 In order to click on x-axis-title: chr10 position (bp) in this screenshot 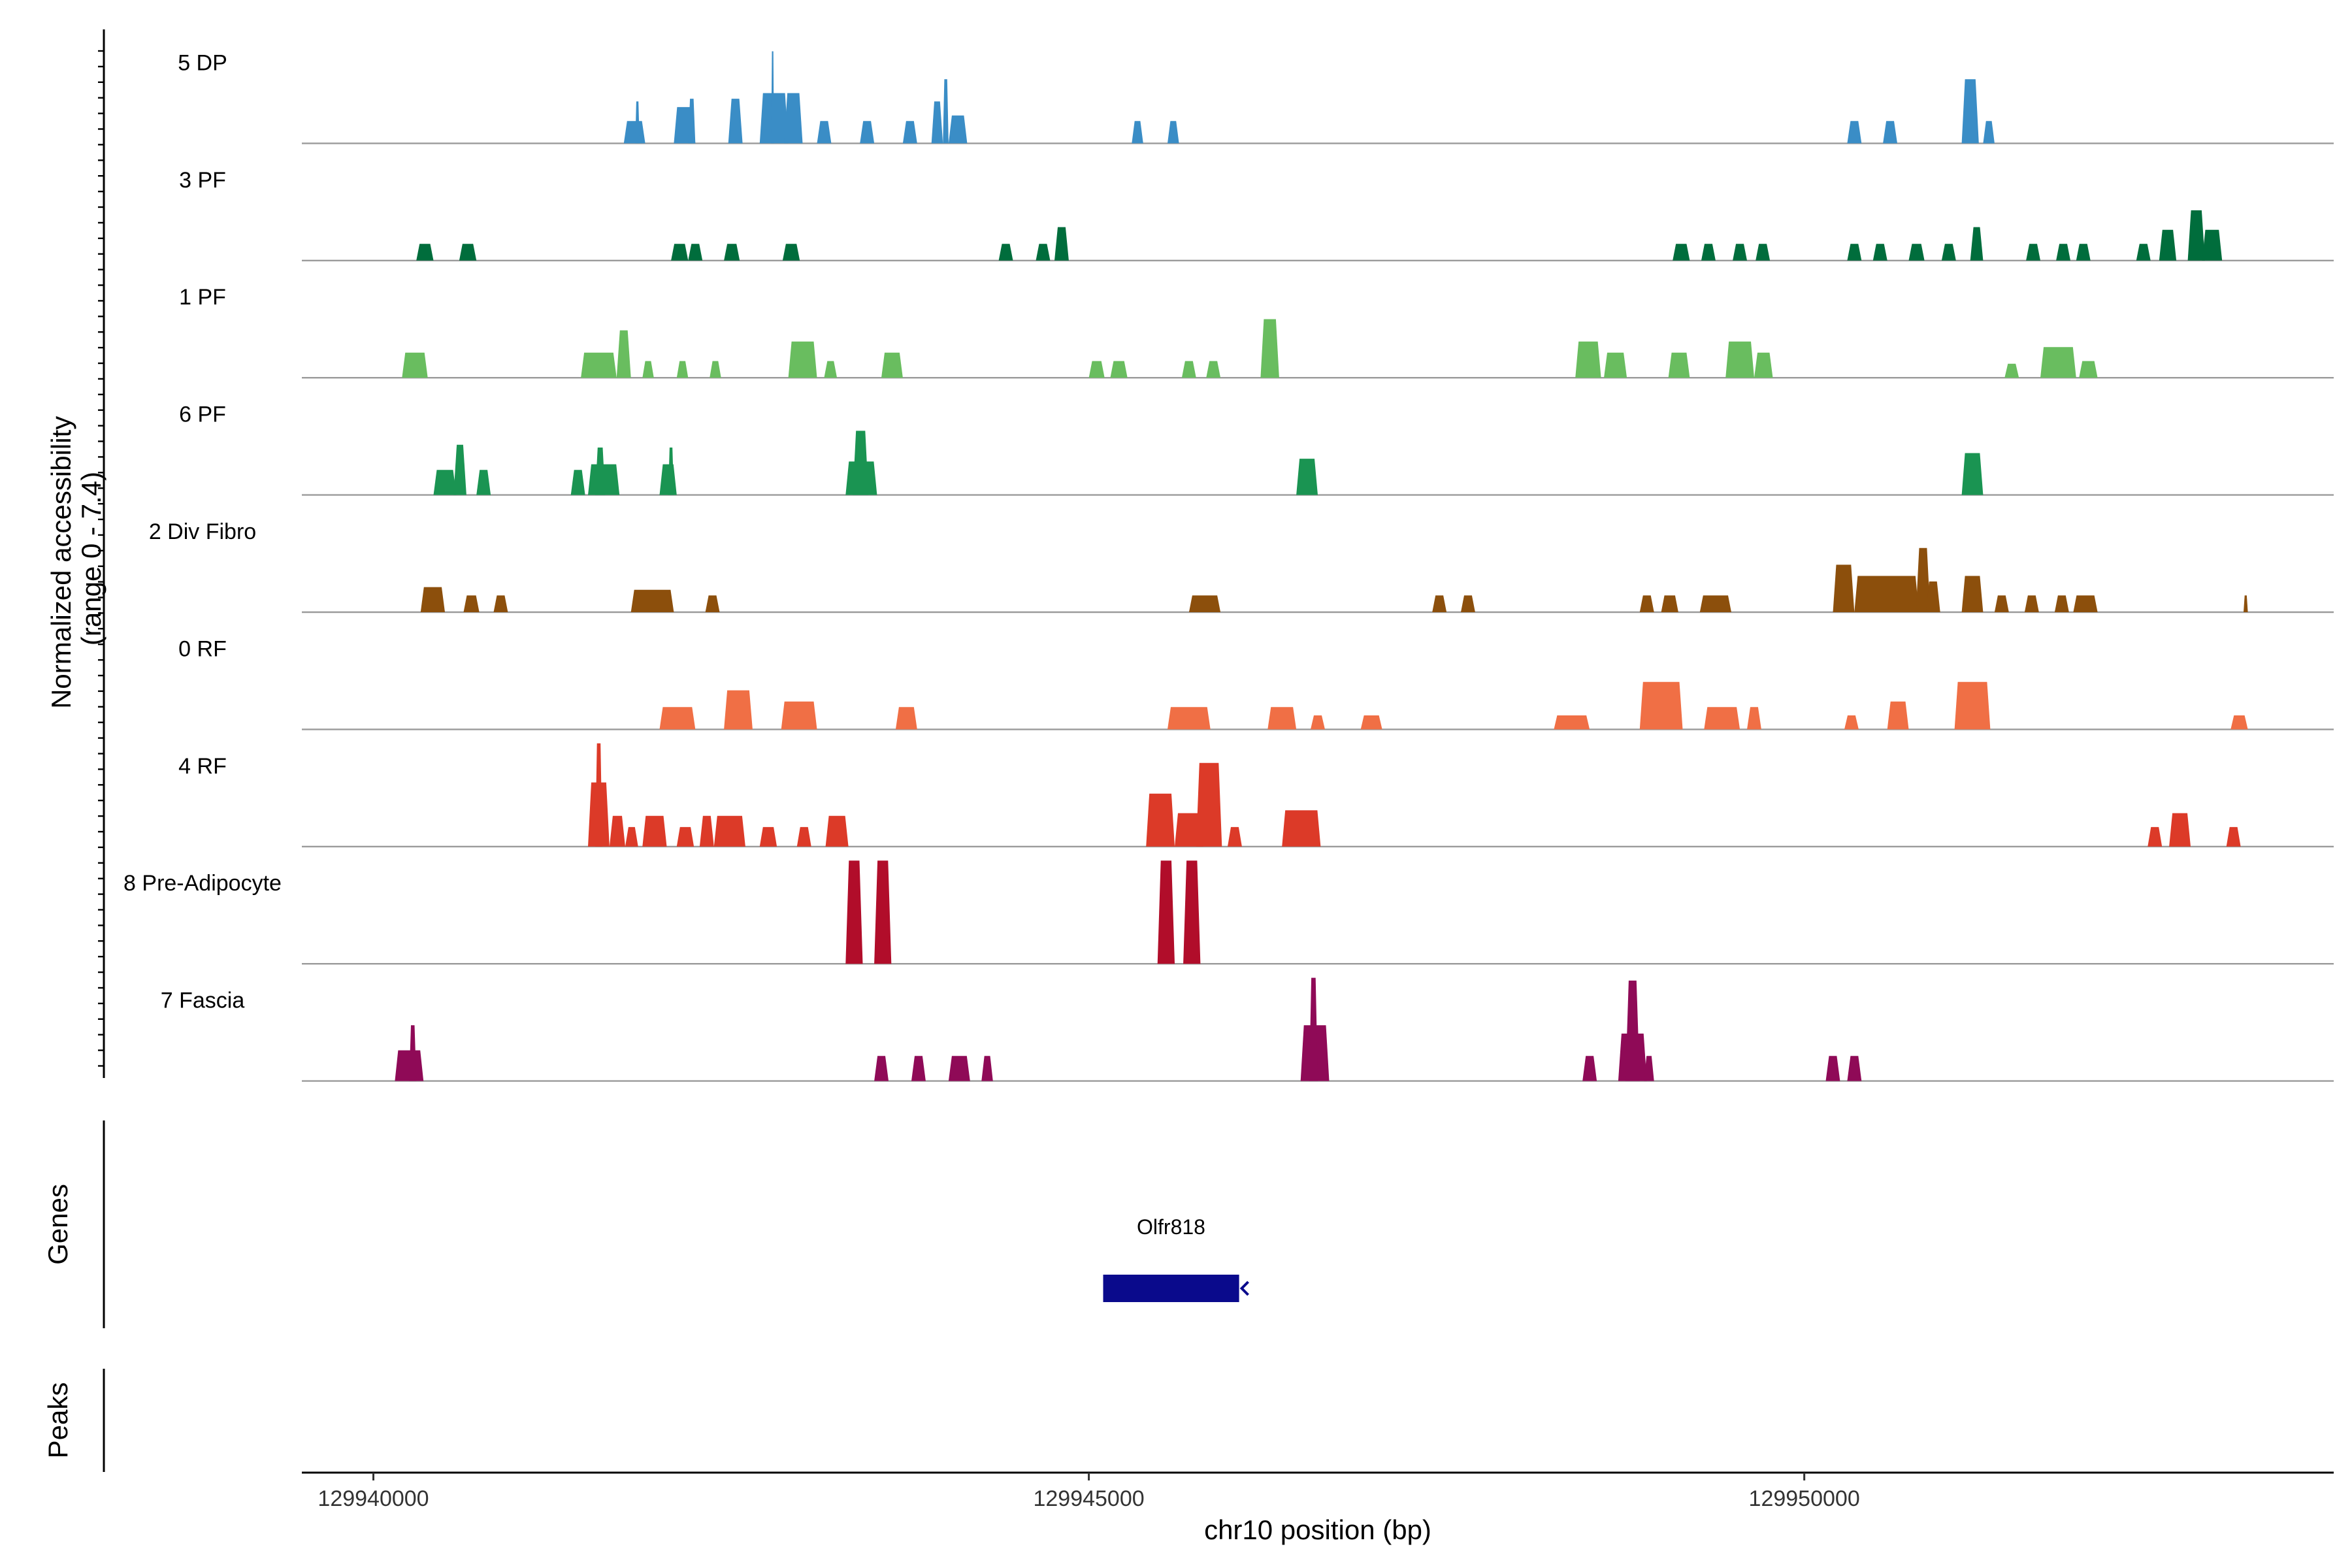, I will do `click(1317, 1529)`.